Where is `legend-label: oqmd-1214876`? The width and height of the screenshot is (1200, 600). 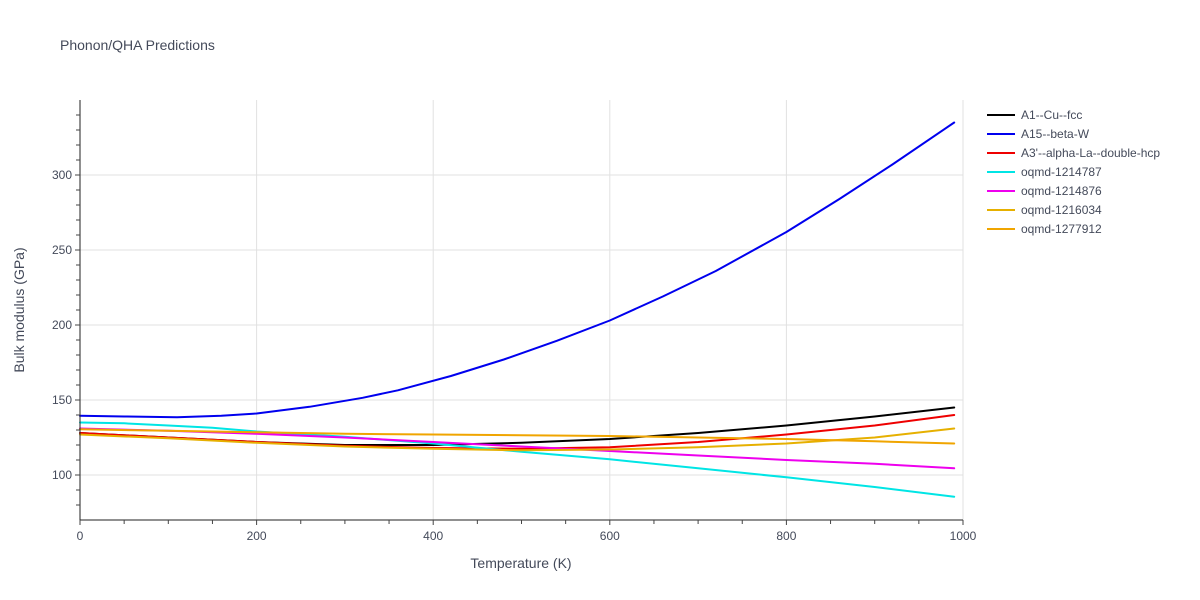 legend-label: oqmd-1214876 is located at coordinates (1061, 191).